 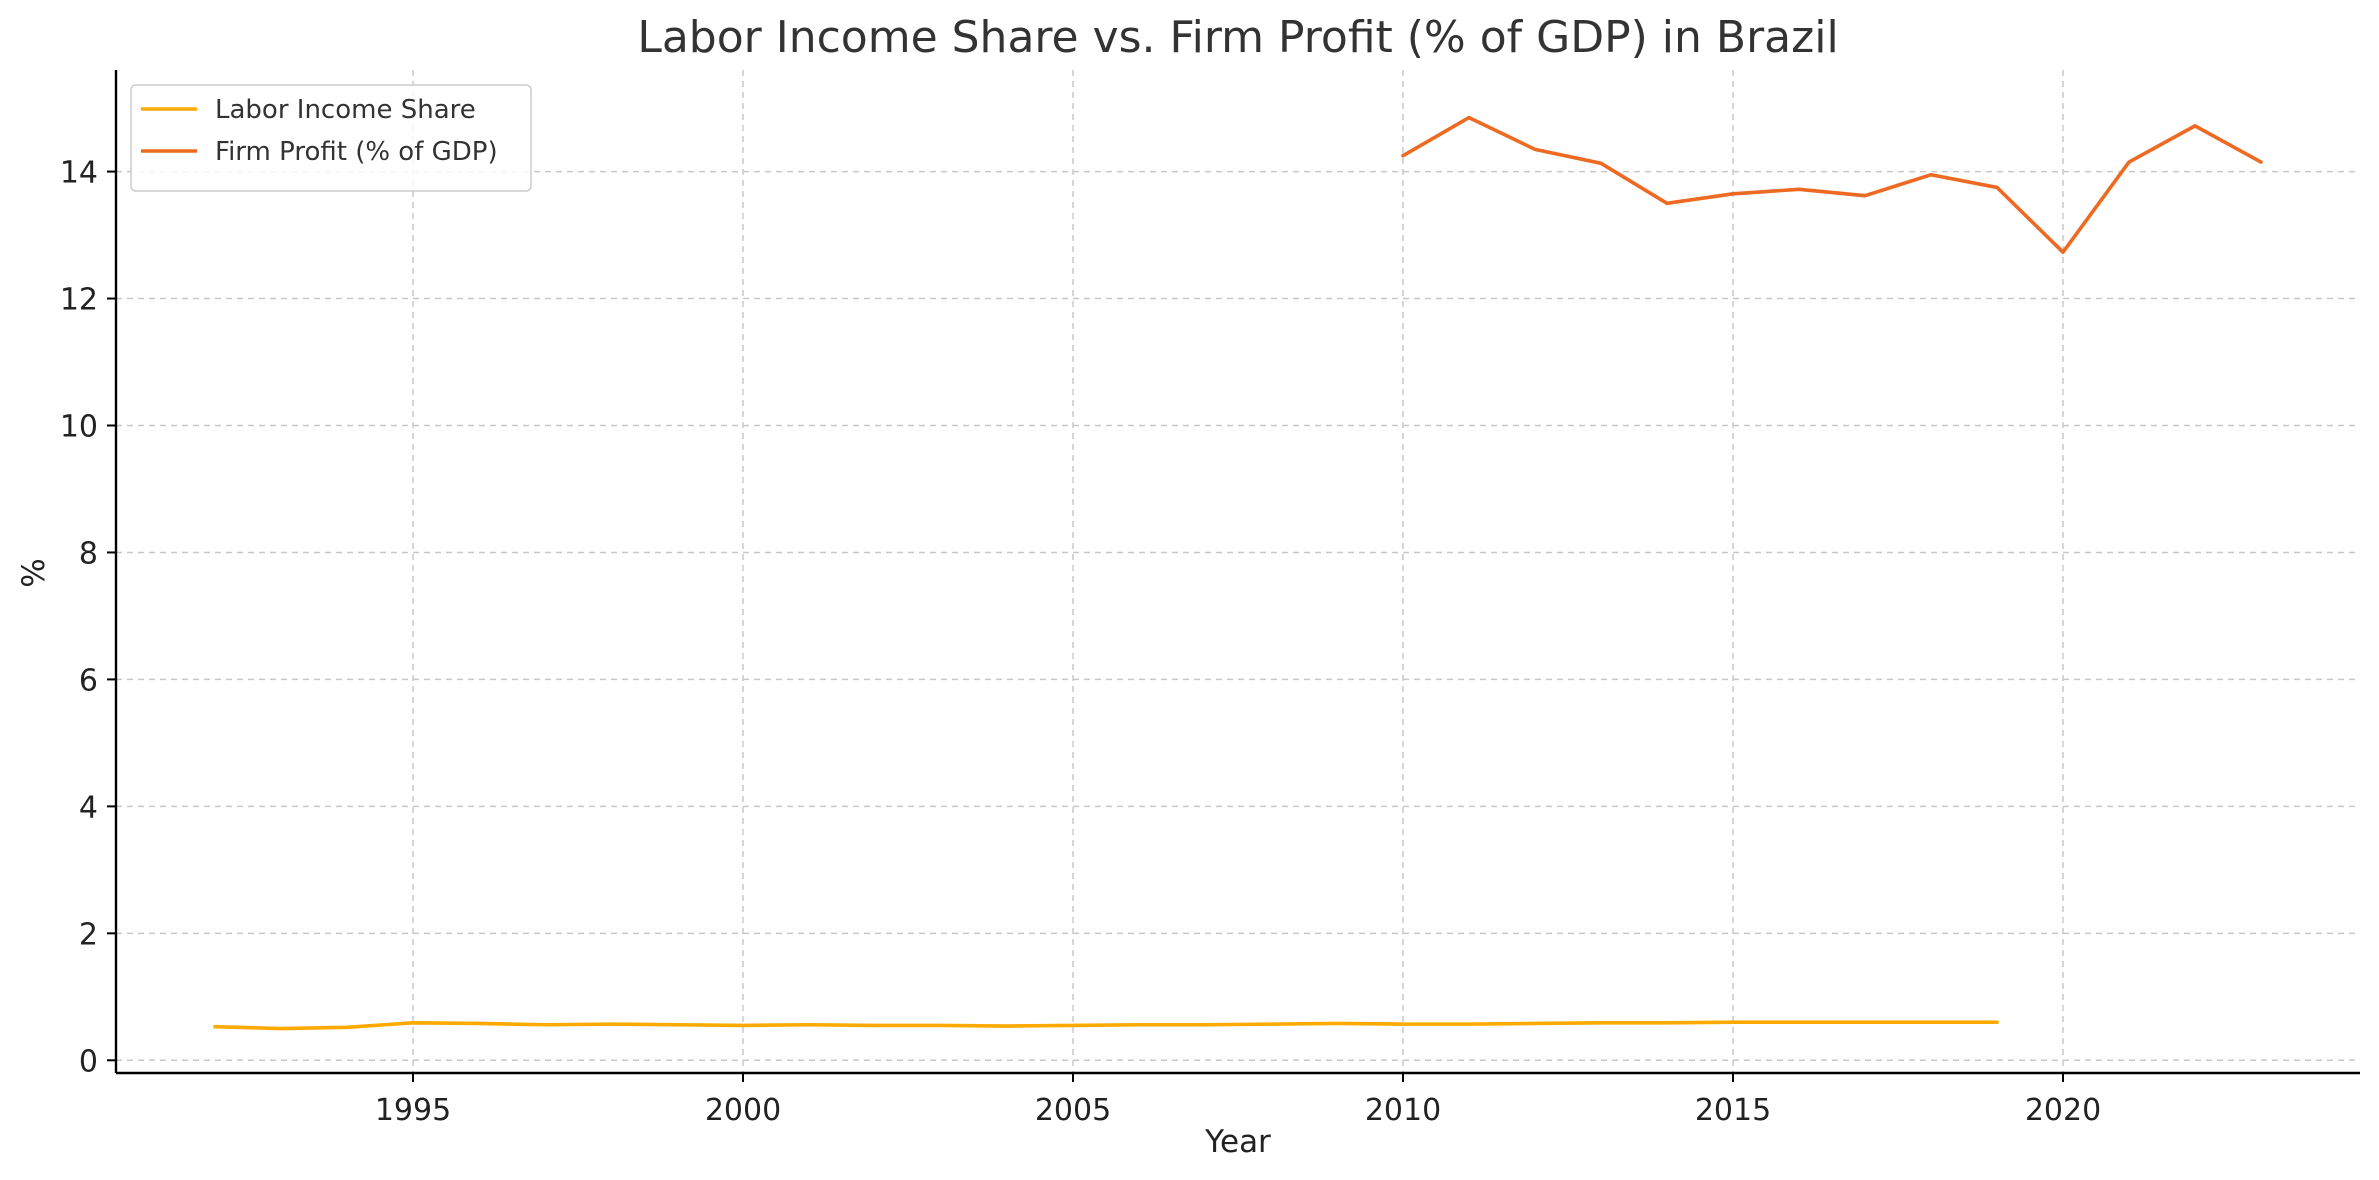 I want to click on x-axis-label: Year, so click(x=1237, y=1142).